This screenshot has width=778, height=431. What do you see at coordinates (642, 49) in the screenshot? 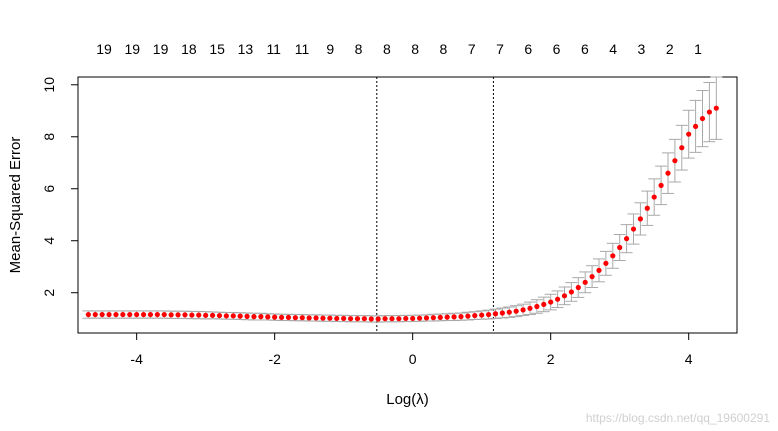
I see `top-axis-label: 3` at bounding box center [642, 49].